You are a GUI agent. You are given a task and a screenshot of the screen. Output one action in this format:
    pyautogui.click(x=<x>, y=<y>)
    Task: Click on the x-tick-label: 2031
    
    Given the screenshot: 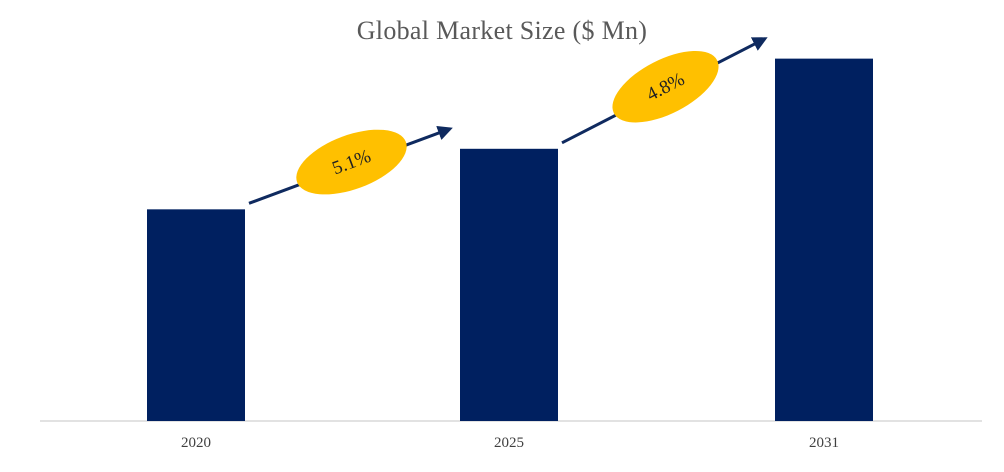 What is the action you would take?
    pyautogui.click(x=824, y=443)
    